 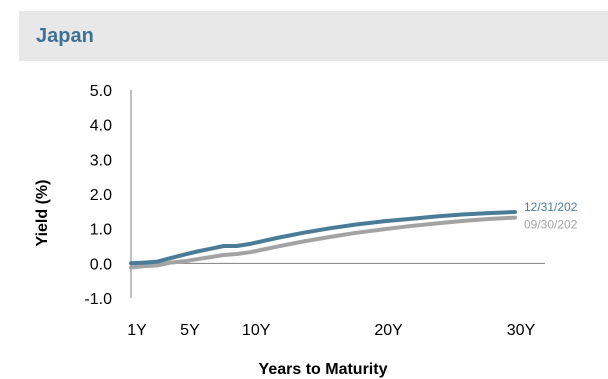 What do you see at coordinates (551, 225) in the screenshot?
I see `series-label: 09/30/202` at bounding box center [551, 225].